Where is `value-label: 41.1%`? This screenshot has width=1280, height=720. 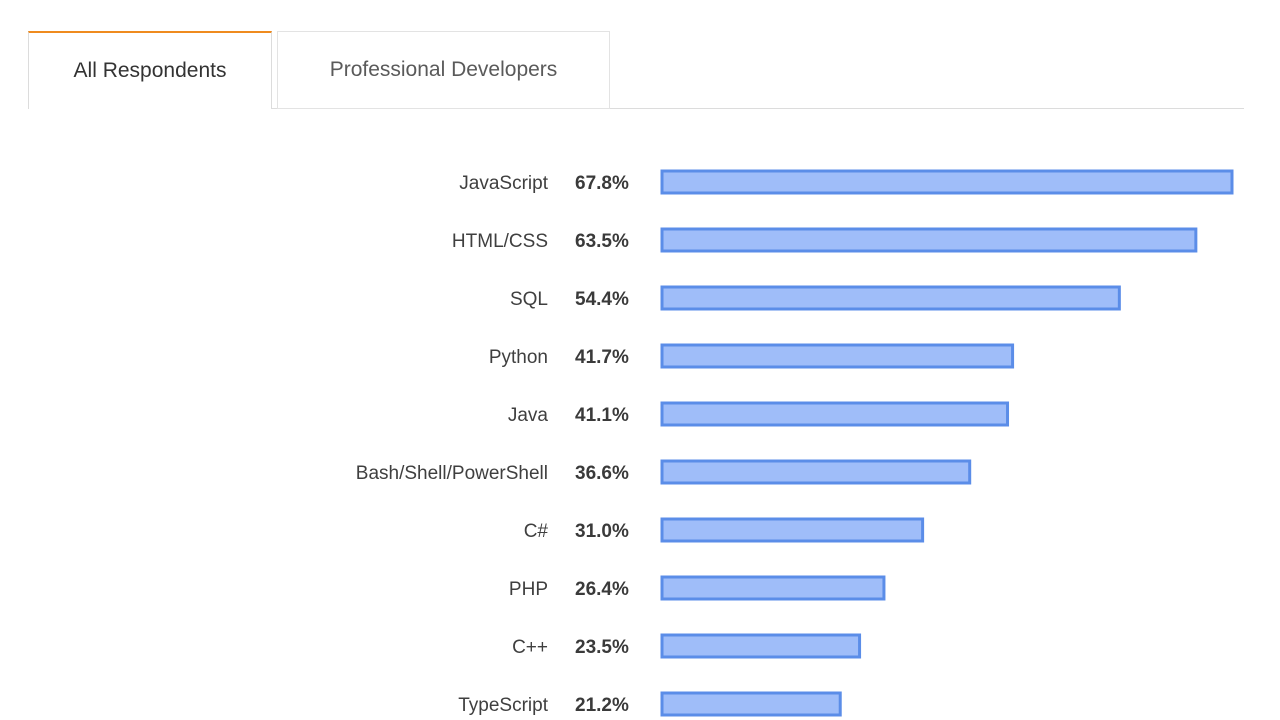
value-label: 41.1% is located at coordinates (602, 415).